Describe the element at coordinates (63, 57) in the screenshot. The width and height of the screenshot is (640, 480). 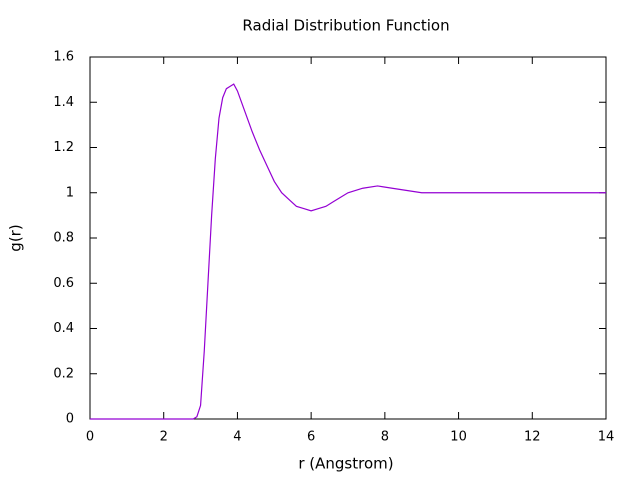
I see `y-tick-label: 1.6` at that location.